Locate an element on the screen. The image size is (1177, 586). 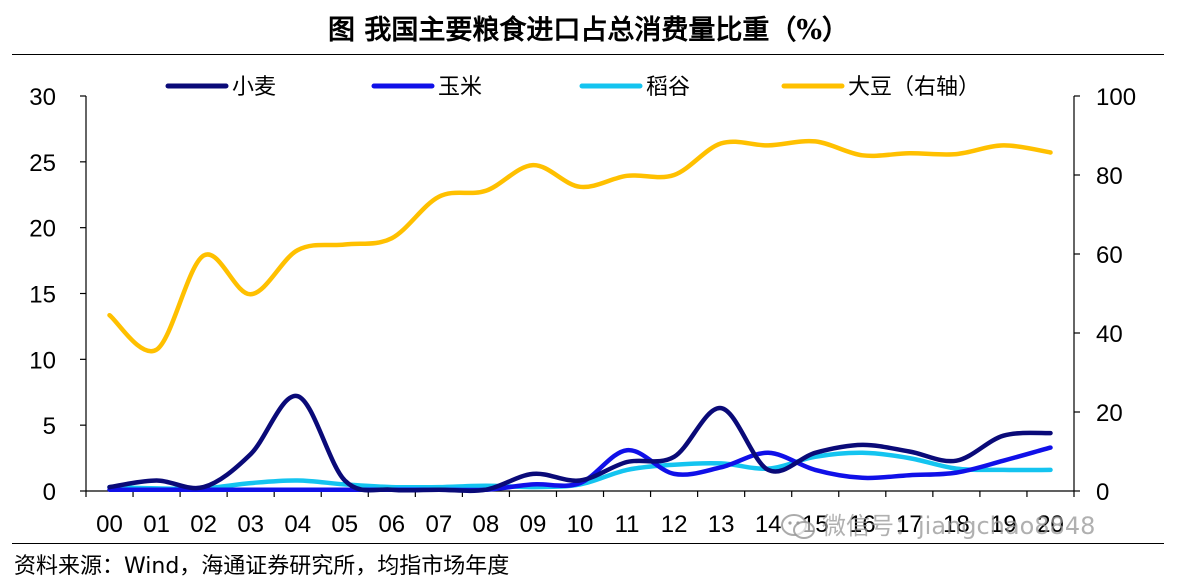
x-tick-label: 00 is located at coordinates (109, 524).